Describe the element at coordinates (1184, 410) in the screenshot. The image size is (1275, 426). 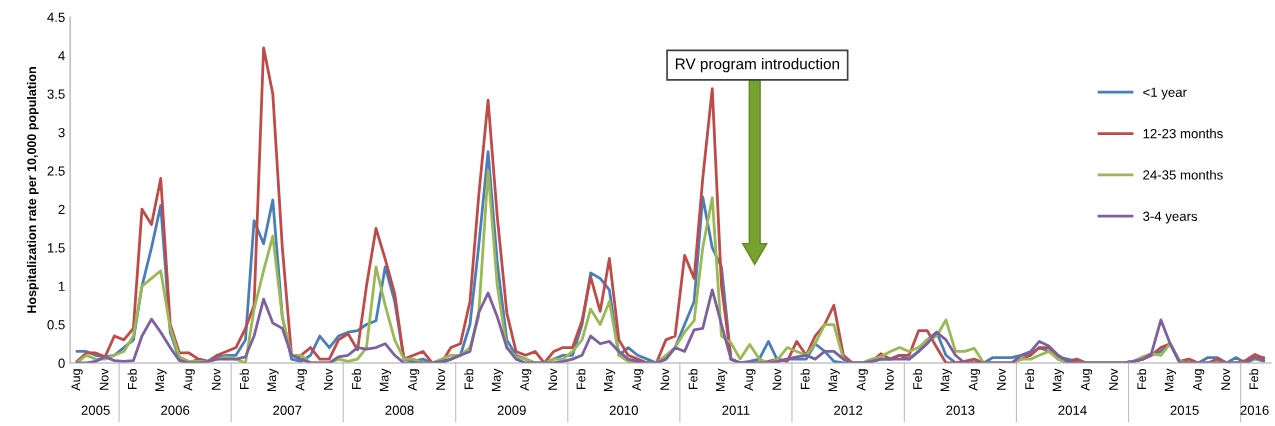
I see `text: 2015` at that location.